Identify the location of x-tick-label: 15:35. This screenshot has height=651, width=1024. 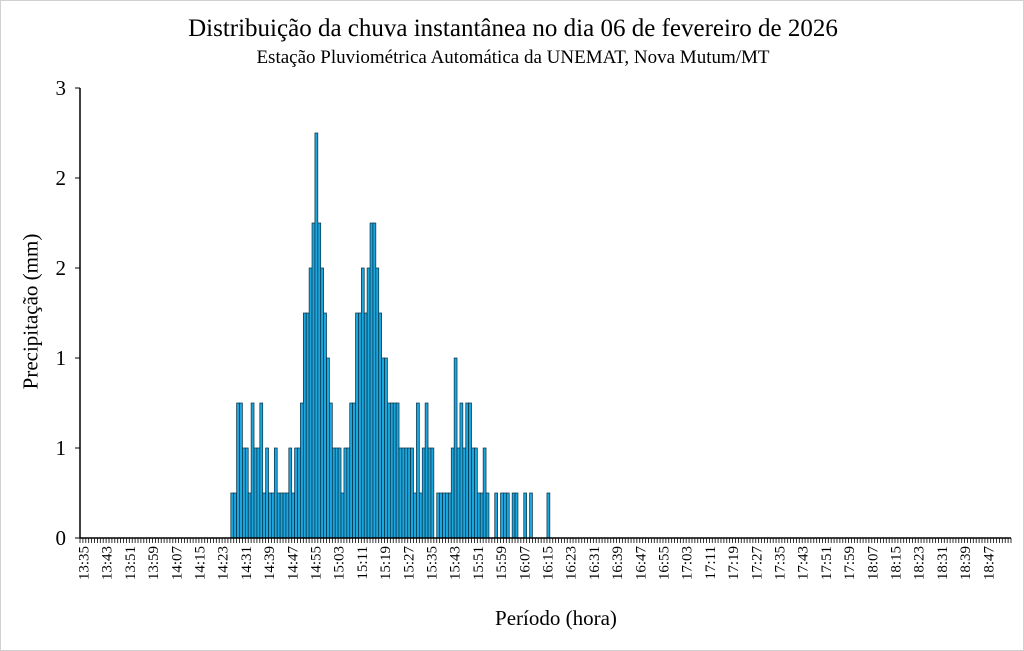
(432, 563).